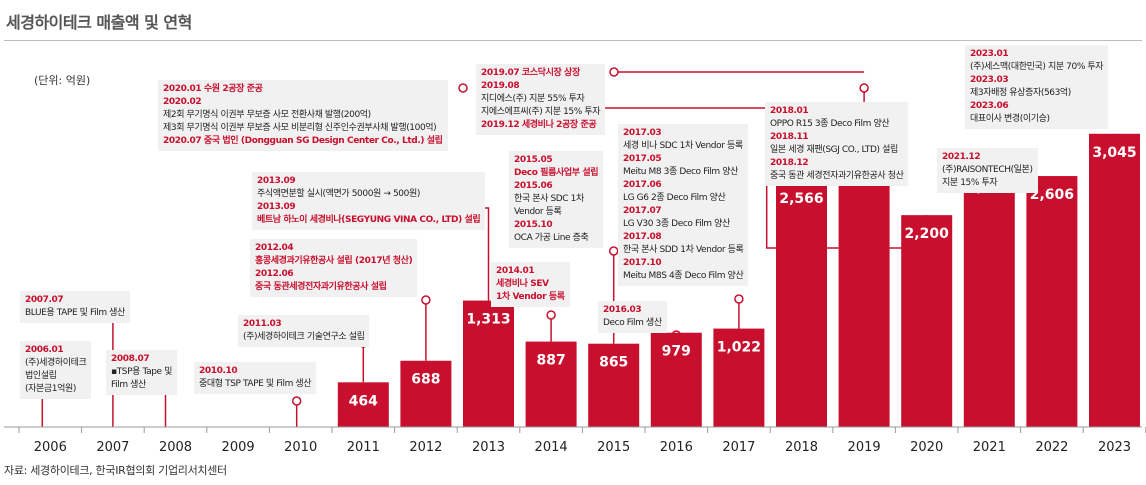  Describe the element at coordinates (864, 291) in the screenshot. I see `bar-2019` at that location.